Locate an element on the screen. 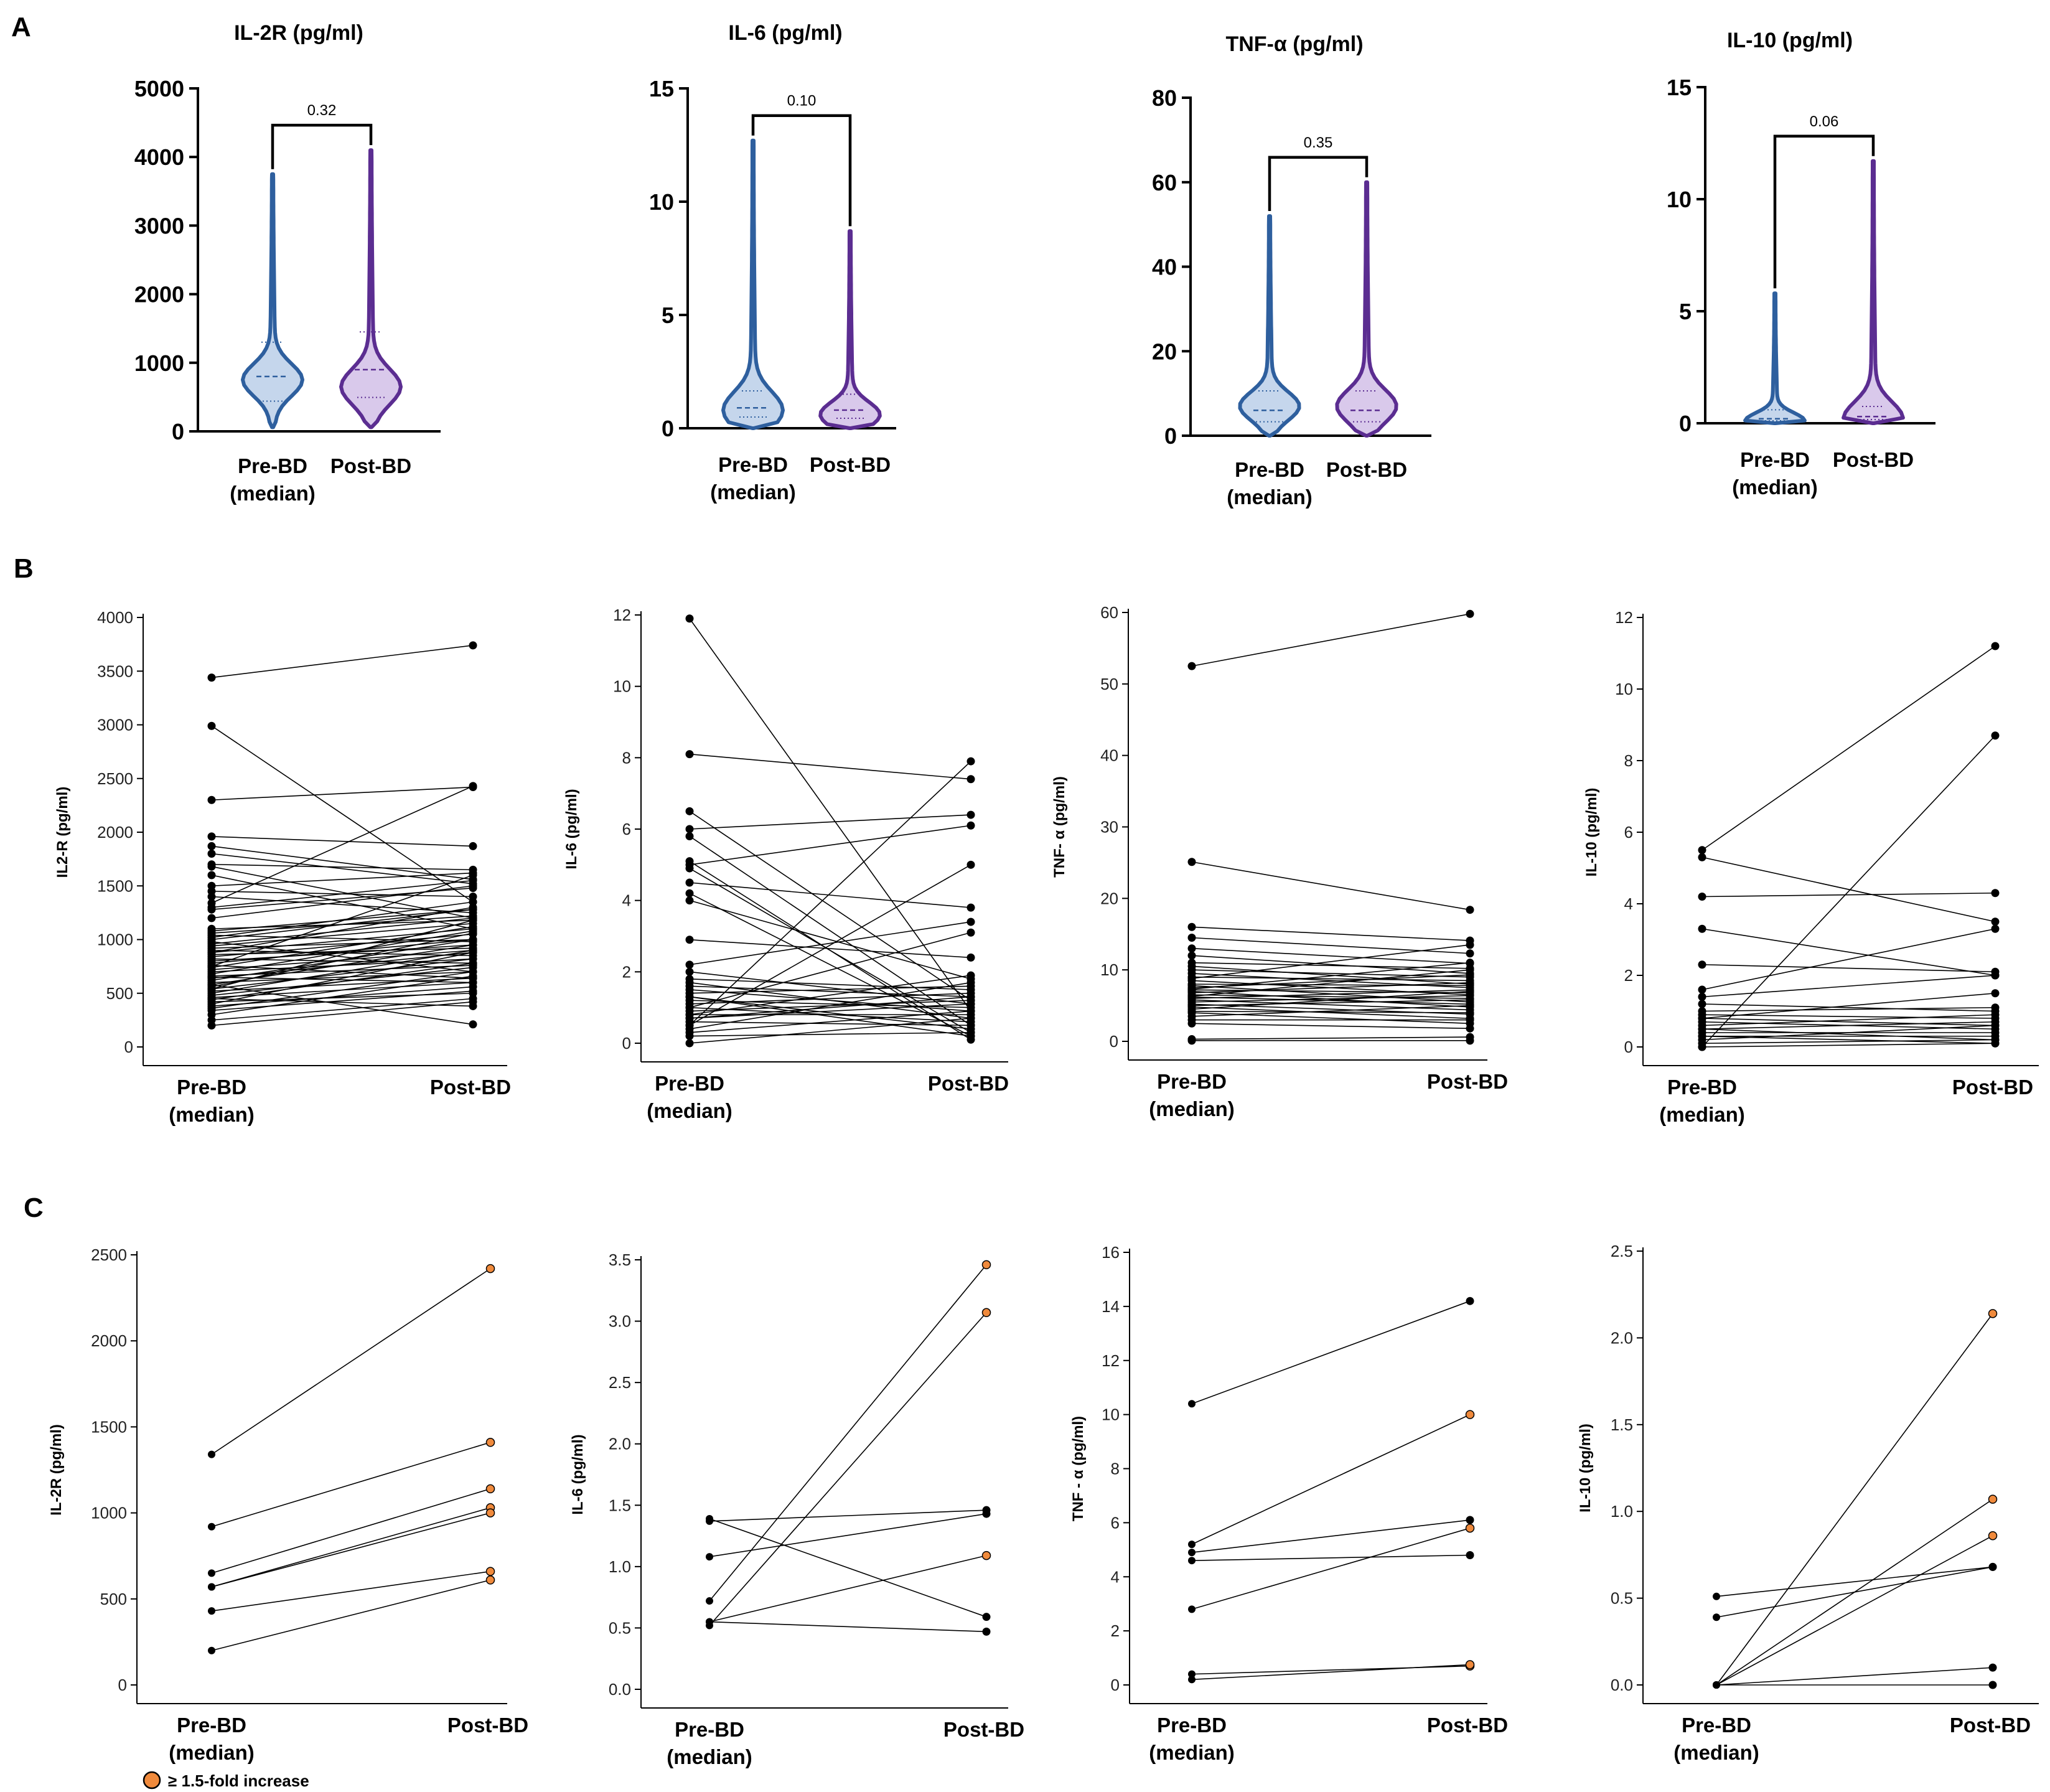 The height and width of the screenshot is (1792, 2050). p-value: 0.32 is located at coordinates (322, 110).